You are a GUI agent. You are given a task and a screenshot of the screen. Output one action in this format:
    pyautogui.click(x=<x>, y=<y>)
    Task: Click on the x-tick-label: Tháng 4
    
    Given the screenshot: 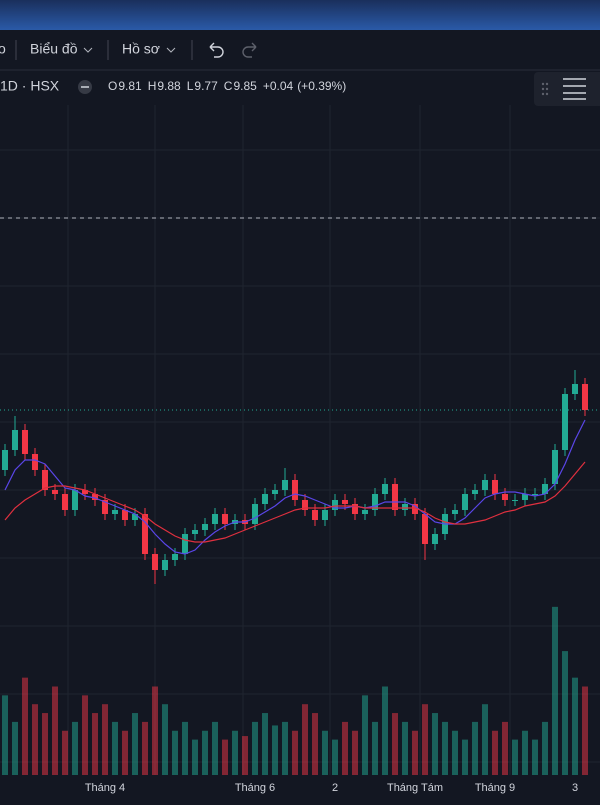 What is the action you would take?
    pyautogui.click(x=105, y=788)
    